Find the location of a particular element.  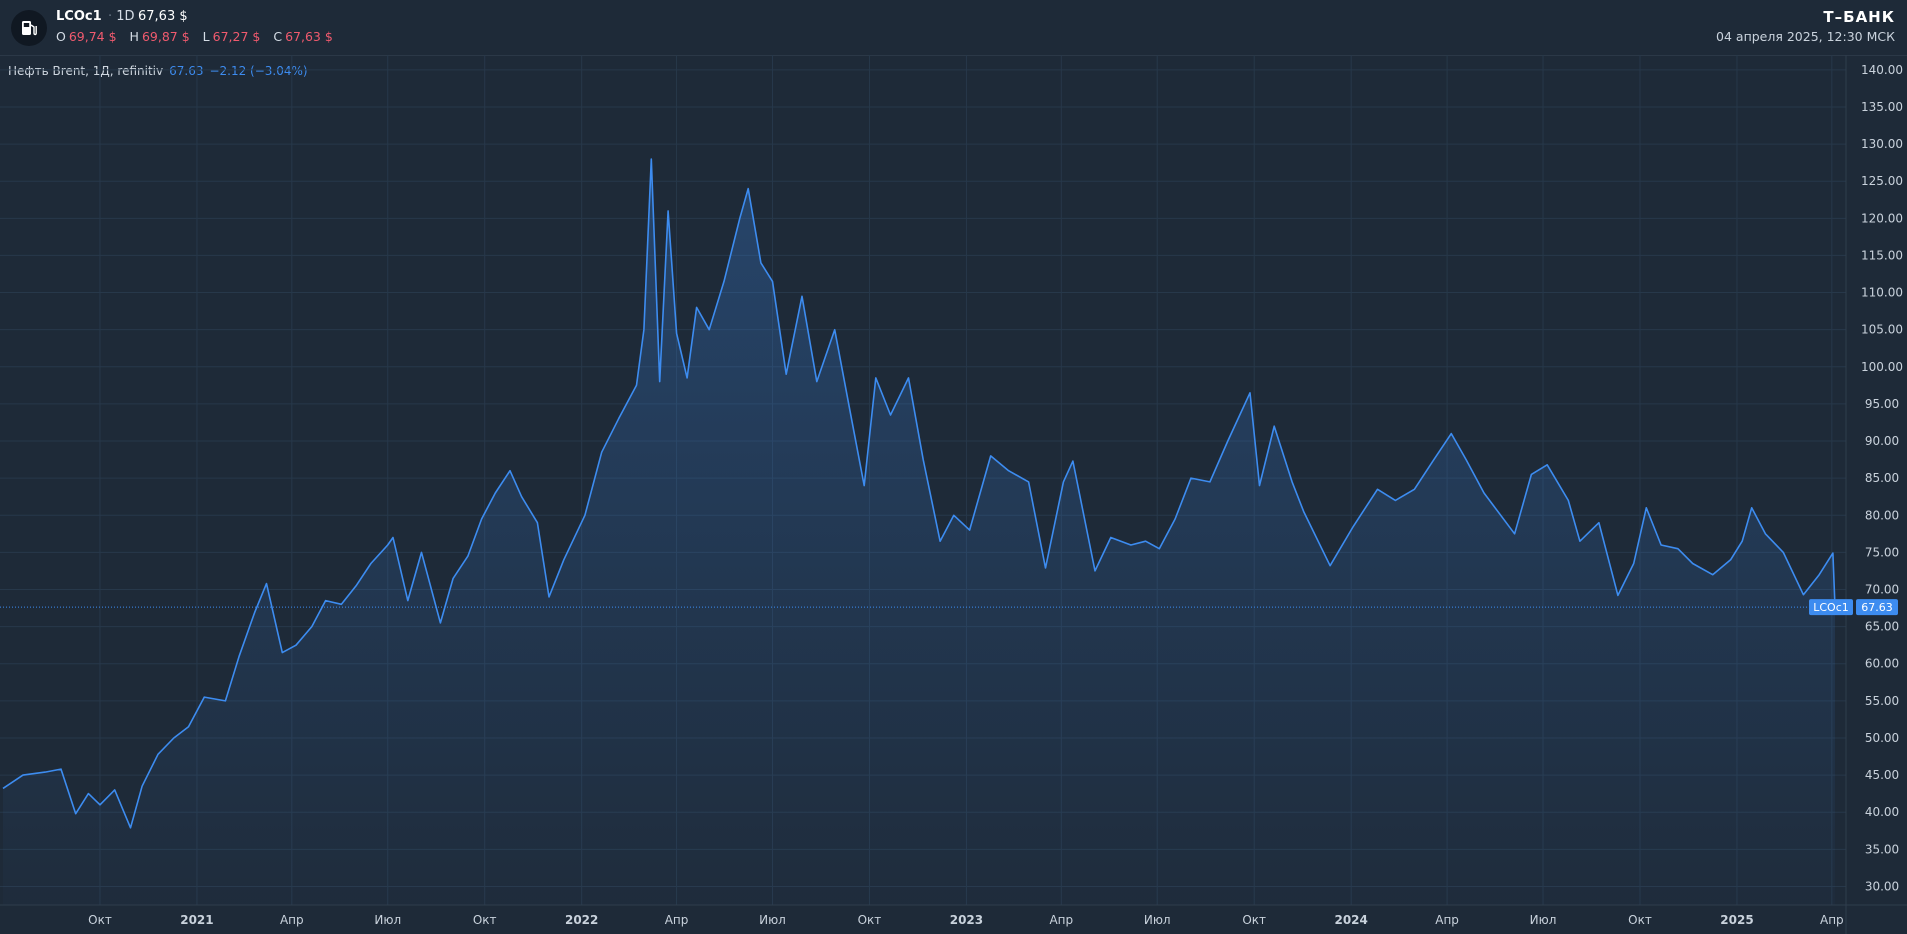

y-tick-label: 35.00 is located at coordinates (1882, 849).